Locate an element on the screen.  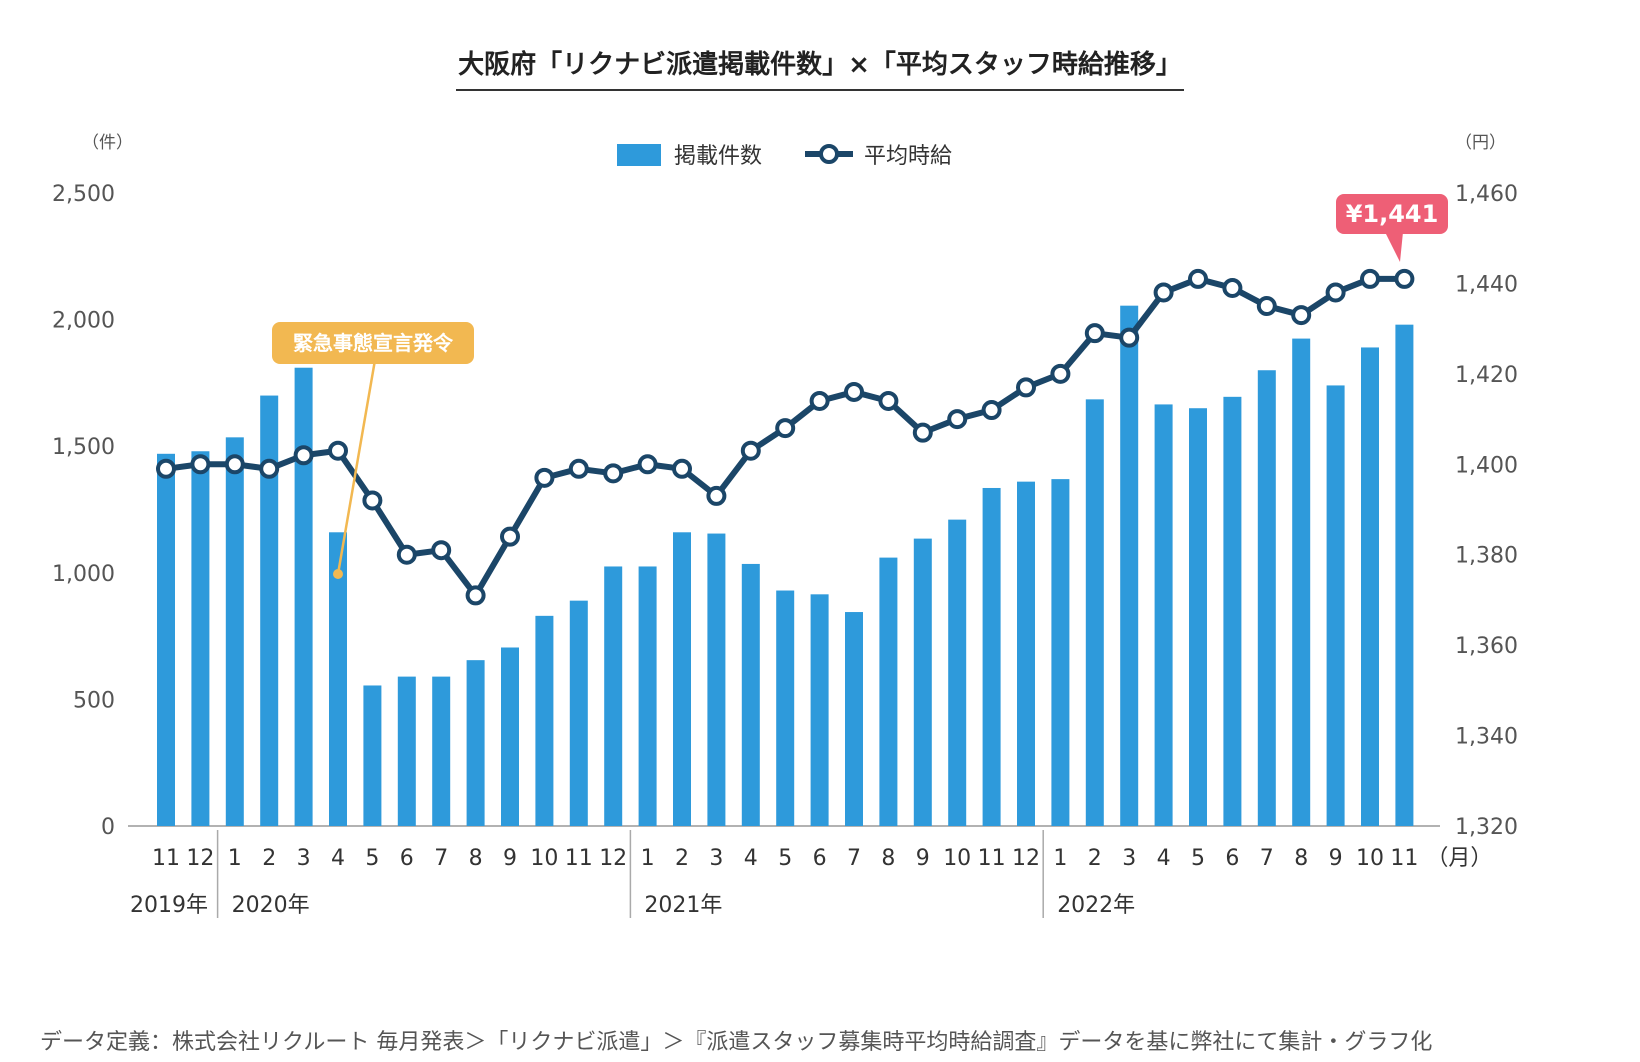
legend-bar-label: 掲載件数 is located at coordinates (718, 156).